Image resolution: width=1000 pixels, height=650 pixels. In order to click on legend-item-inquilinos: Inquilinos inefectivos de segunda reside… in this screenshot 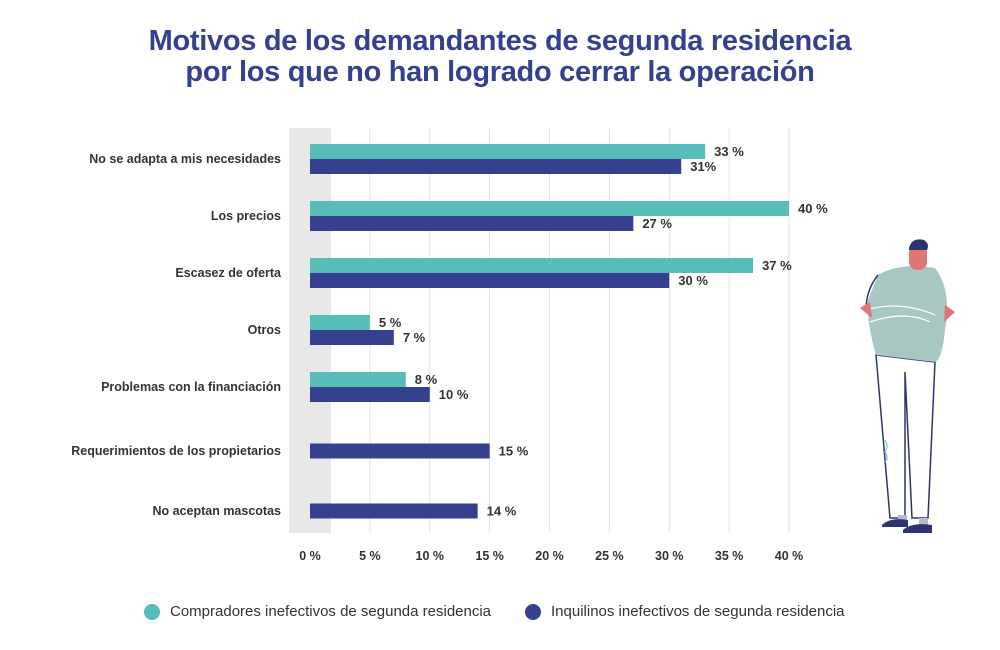, I will do `click(685, 611)`.